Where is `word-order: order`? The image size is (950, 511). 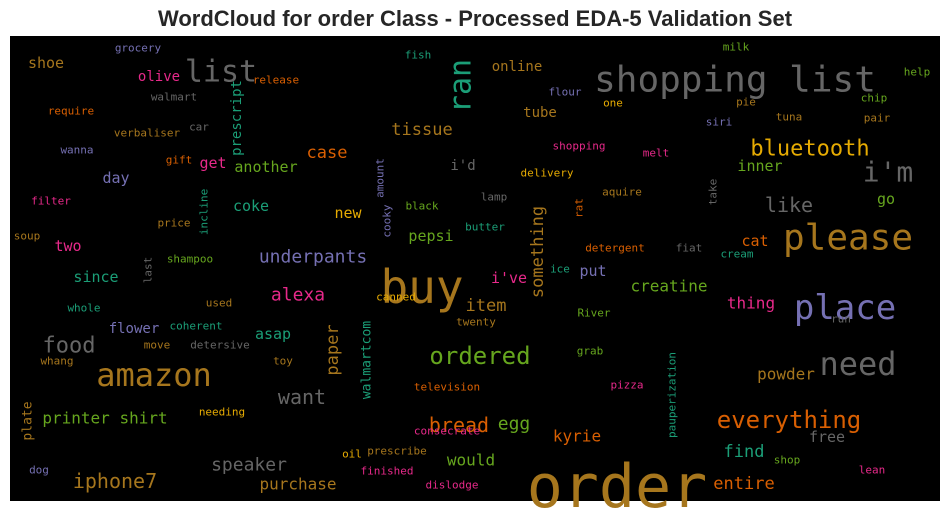
word-order: order is located at coordinates (617, 481).